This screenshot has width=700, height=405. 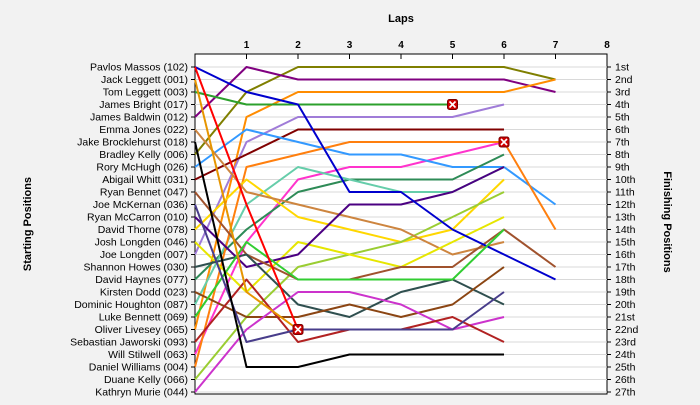 What do you see at coordinates (298, 45) in the screenshot?
I see `x-tick-label: 2` at bounding box center [298, 45].